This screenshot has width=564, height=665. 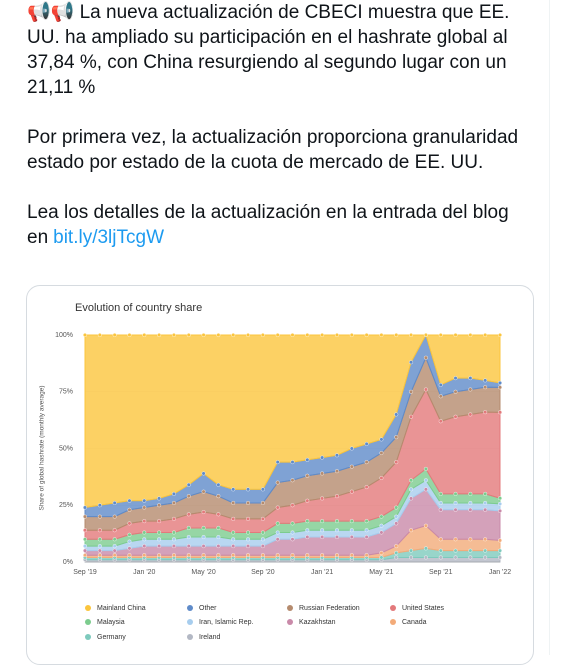 What do you see at coordinates (203, 572) in the screenshot?
I see `x-tick-label: May '20` at bounding box center [203, 572].